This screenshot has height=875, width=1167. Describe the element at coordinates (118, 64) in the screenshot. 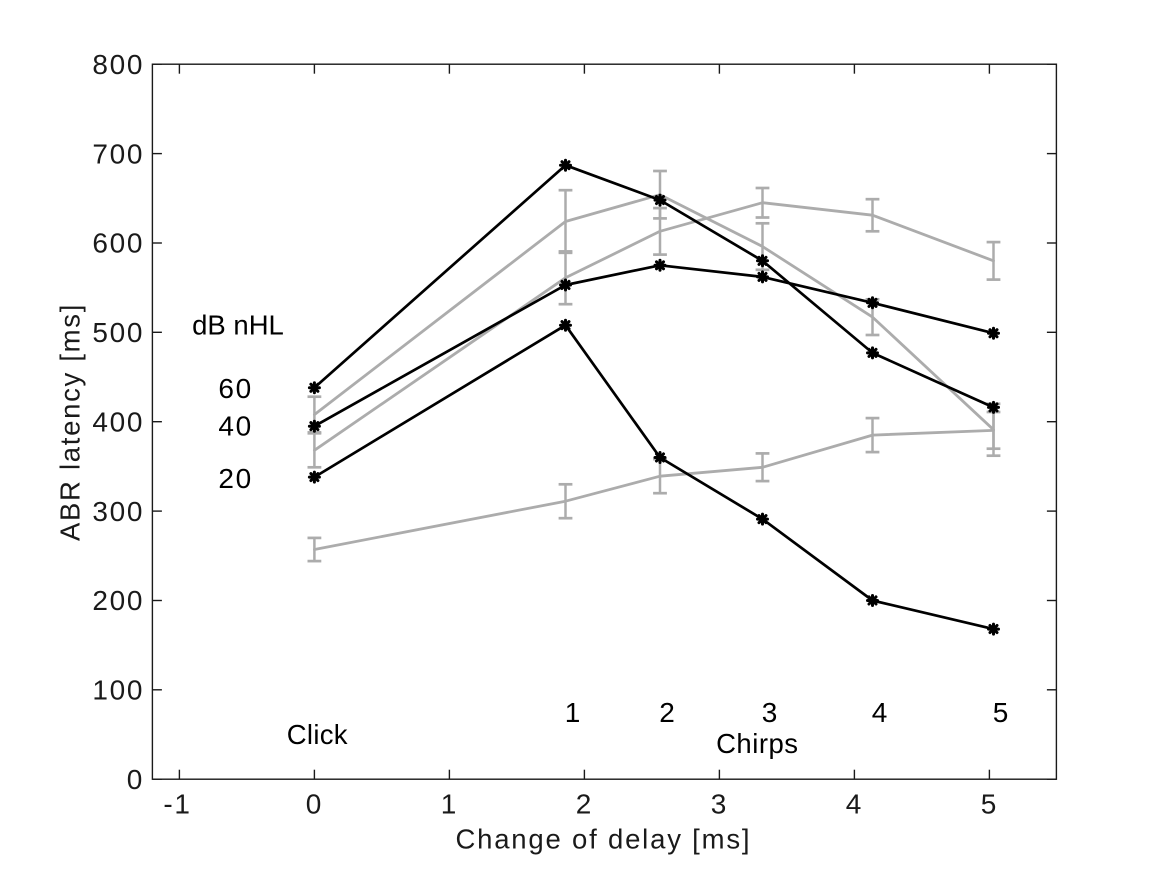

I see `svg-text: 800` at that location.